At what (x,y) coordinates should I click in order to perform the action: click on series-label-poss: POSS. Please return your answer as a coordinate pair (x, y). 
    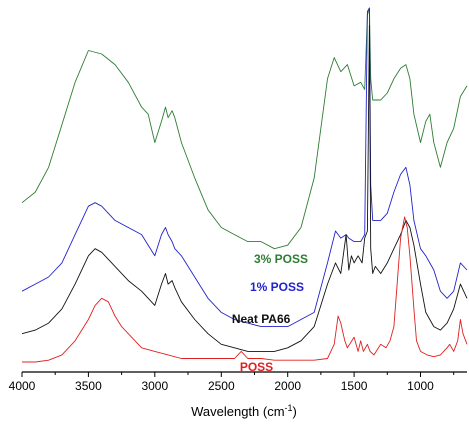
    Looking at the image, I should click on (256, 367).